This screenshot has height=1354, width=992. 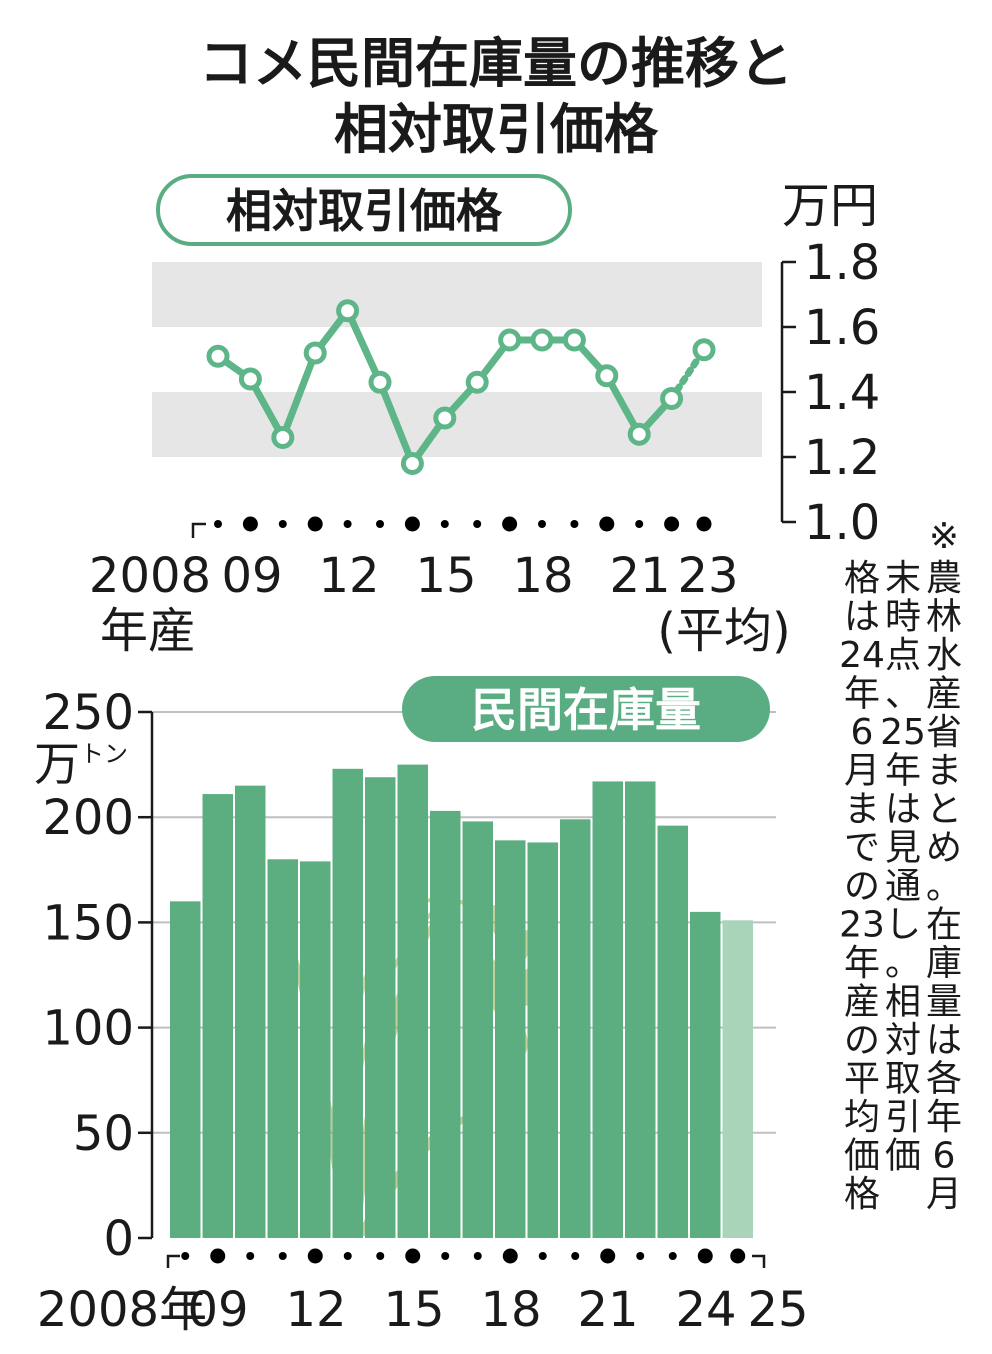 I want to click on inventory-y-axis: 0 50 100 150 200 250, so click(x=98, y=976).